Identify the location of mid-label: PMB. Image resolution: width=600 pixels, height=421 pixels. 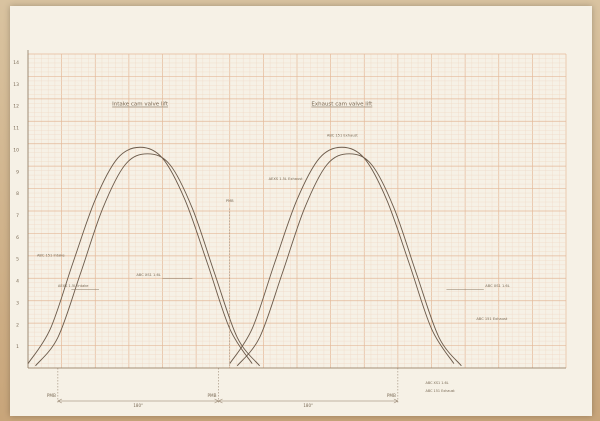
(230, 201).